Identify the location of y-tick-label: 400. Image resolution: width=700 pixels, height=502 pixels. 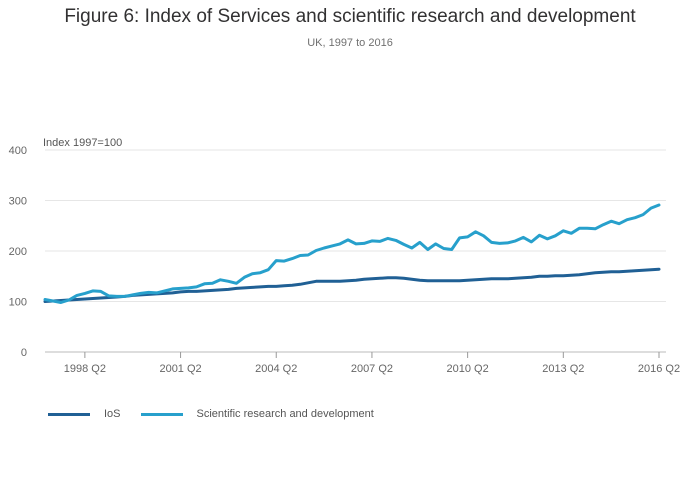
(18, 151).